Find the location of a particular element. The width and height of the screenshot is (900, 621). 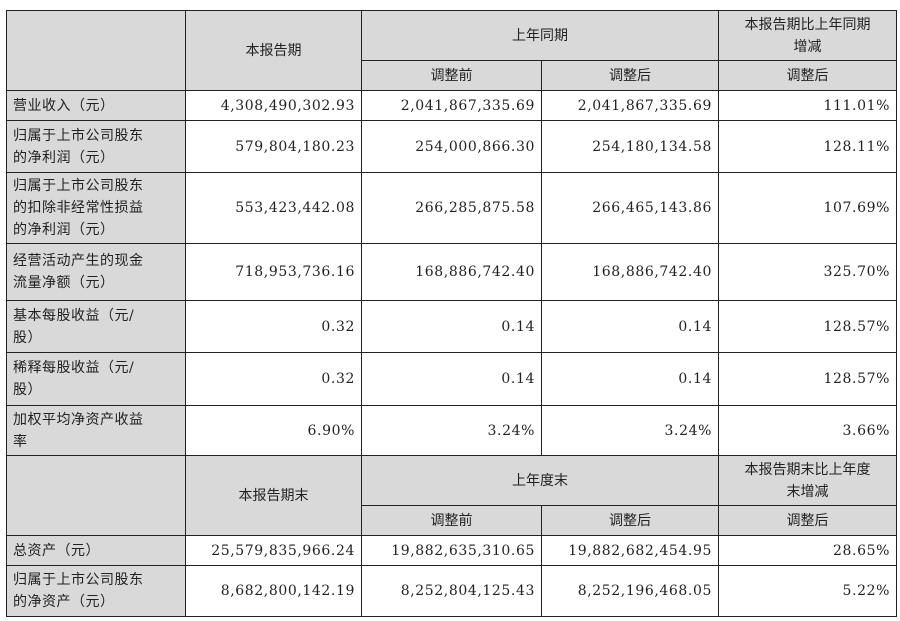

before-adjustment-value: 19,882,635,310.65 is located at coordinates (451, 550).